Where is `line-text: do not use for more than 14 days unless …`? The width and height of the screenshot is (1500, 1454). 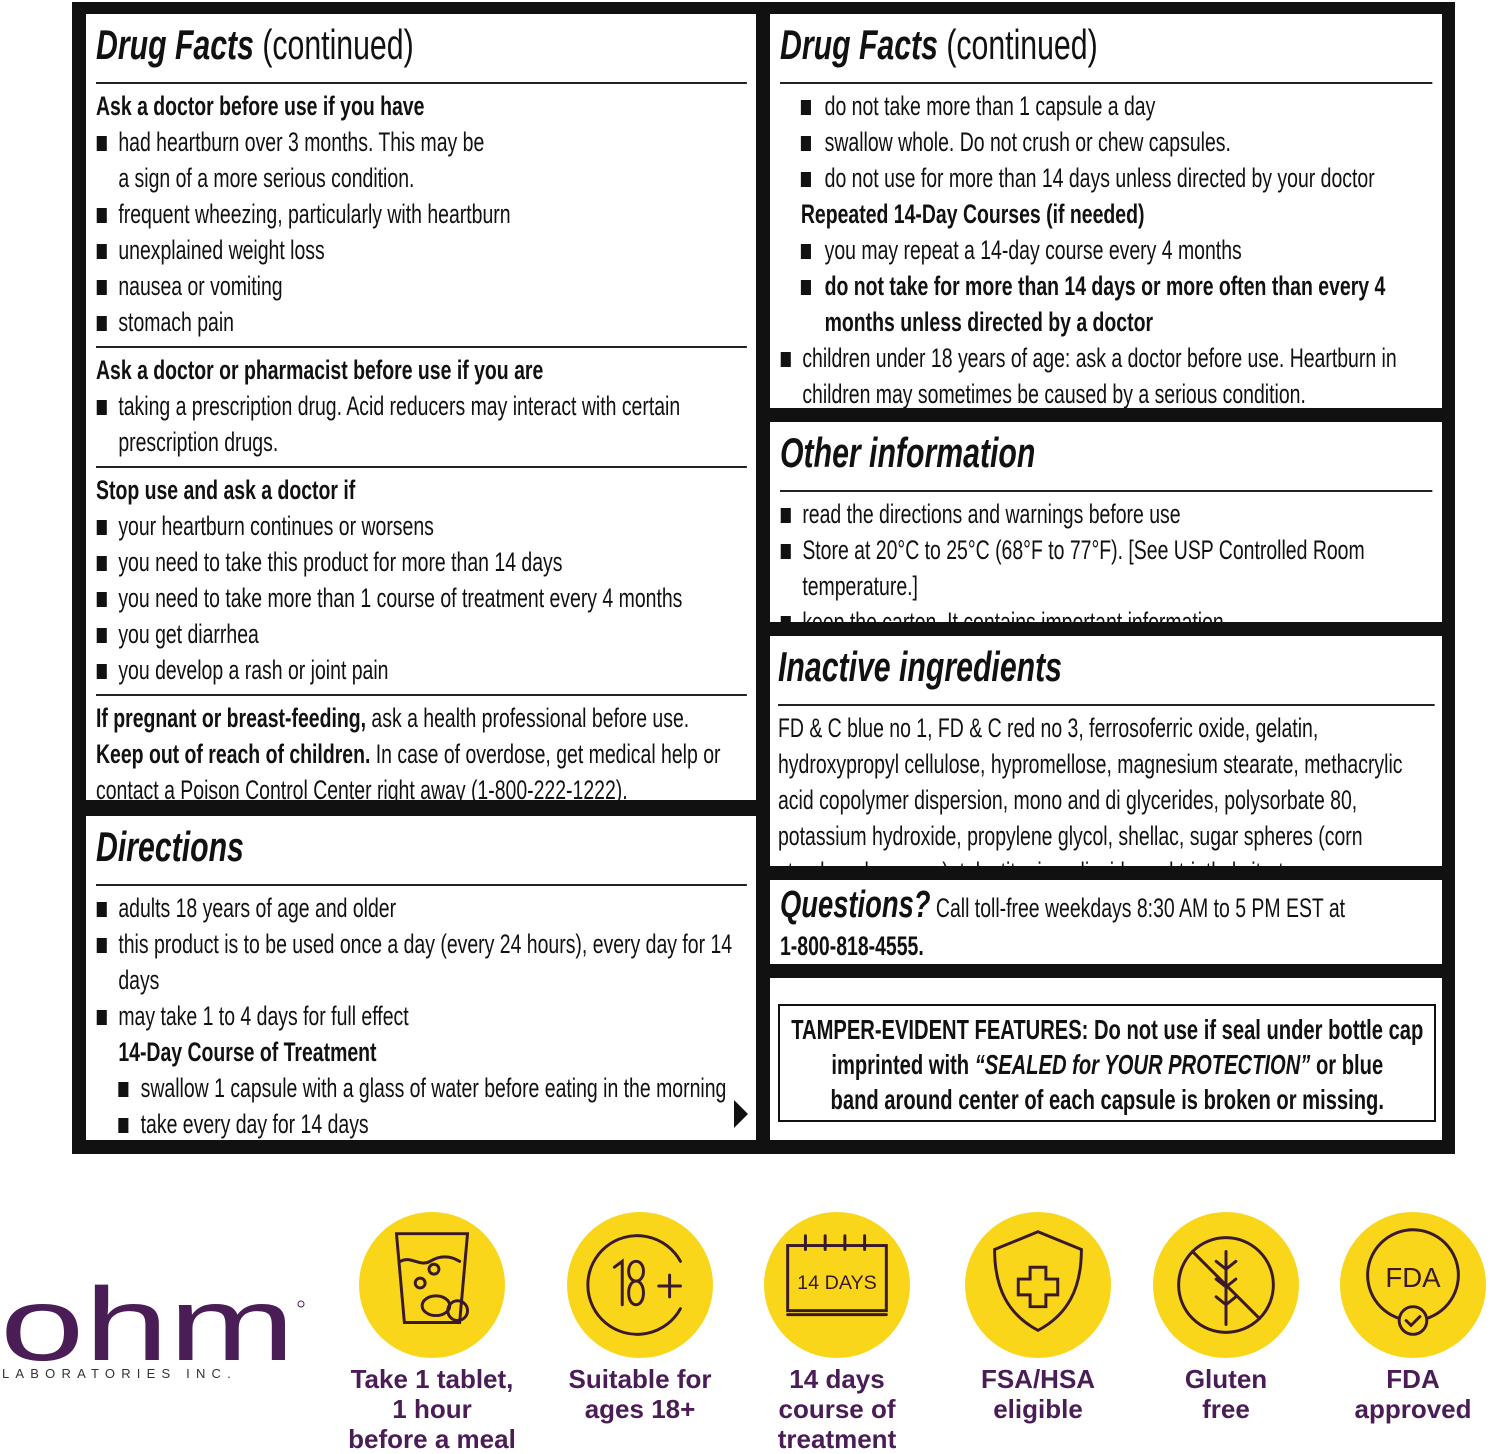
line-text: do not use for more than 14 days unless … is located at coordinates (1099, 178).